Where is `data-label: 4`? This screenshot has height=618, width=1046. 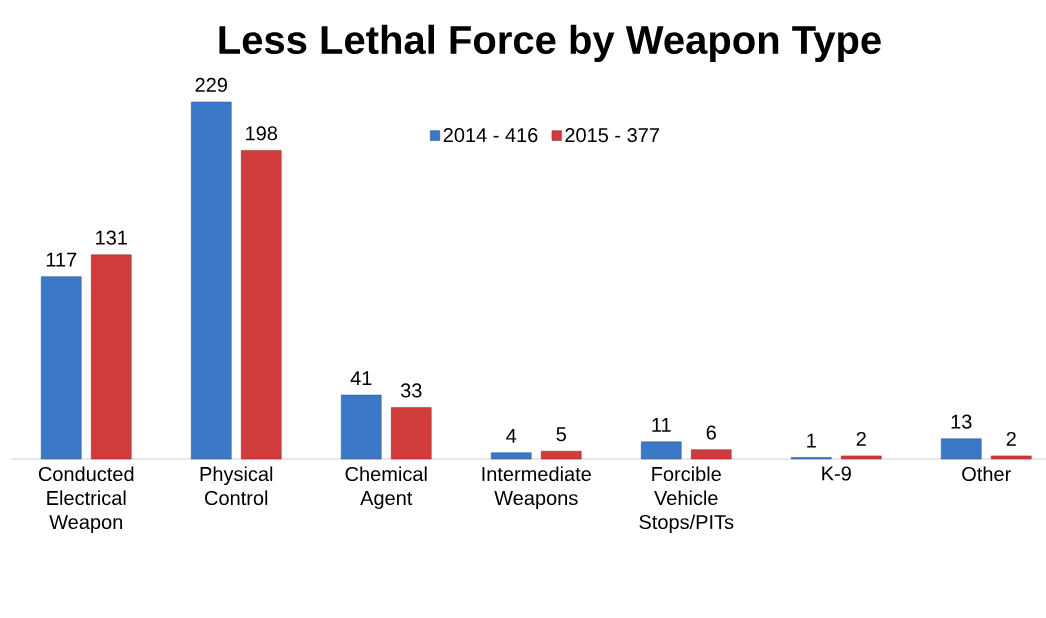
data-label: 4 is located at coordinates (511, 435).